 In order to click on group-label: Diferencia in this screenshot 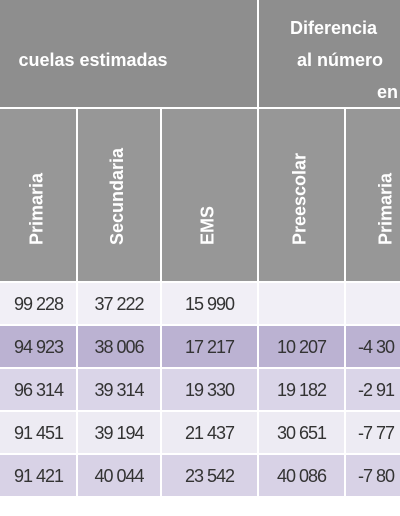, I will do `click(334, 28)`.